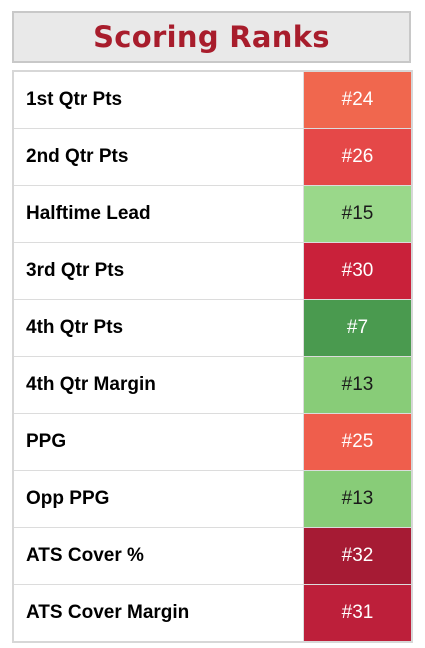 This screenshot has width=425, height=648. I want to click on rank-cell: #26, so click(357, 157).